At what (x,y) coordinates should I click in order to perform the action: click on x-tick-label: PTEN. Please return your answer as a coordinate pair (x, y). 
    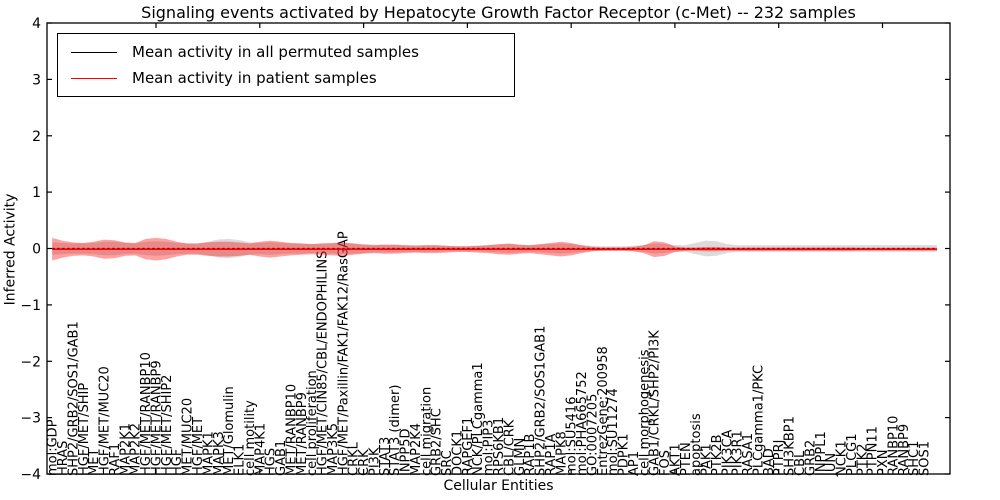
    Looking at the image, I should click on (686, 459).